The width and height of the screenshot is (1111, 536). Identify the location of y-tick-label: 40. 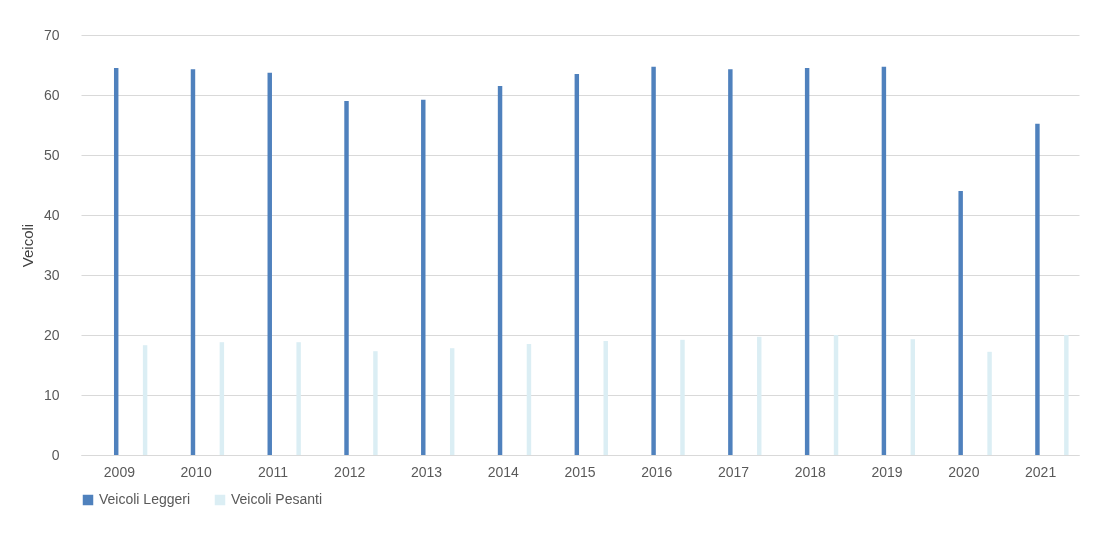
(51, 214).